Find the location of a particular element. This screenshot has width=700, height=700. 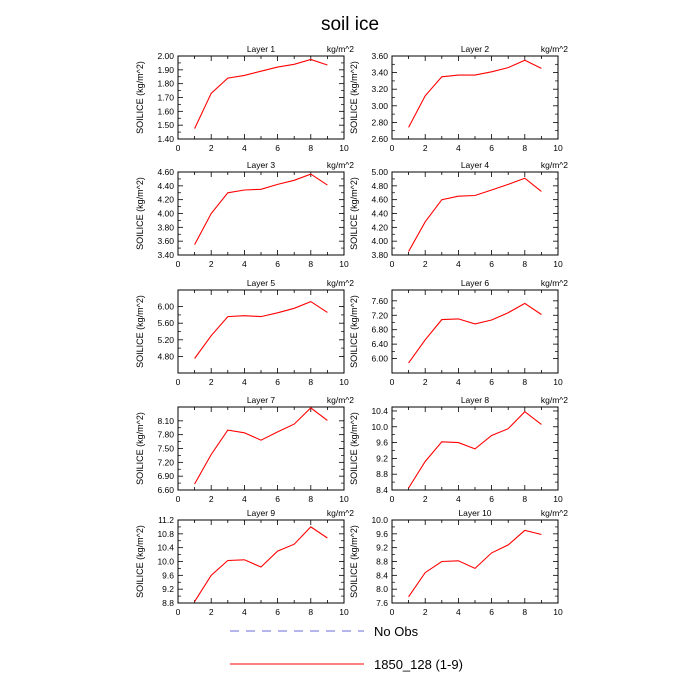

y-tick-label: 7.6 is located at coordinates (382, 603).